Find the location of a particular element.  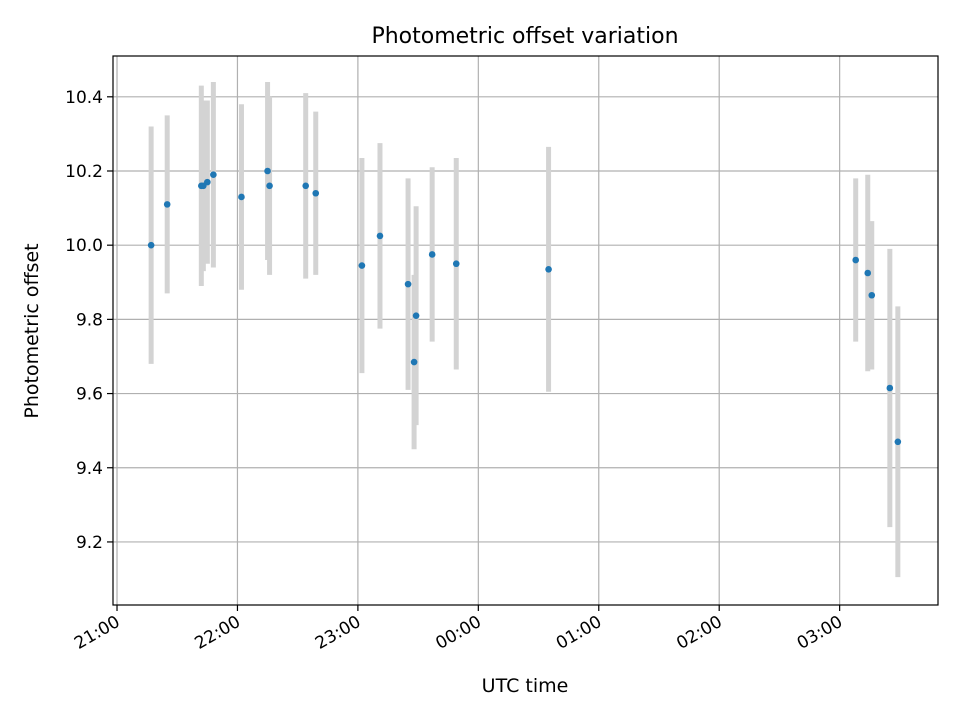

y-tick-label: 9.4 is located at coordinates (89, 469).